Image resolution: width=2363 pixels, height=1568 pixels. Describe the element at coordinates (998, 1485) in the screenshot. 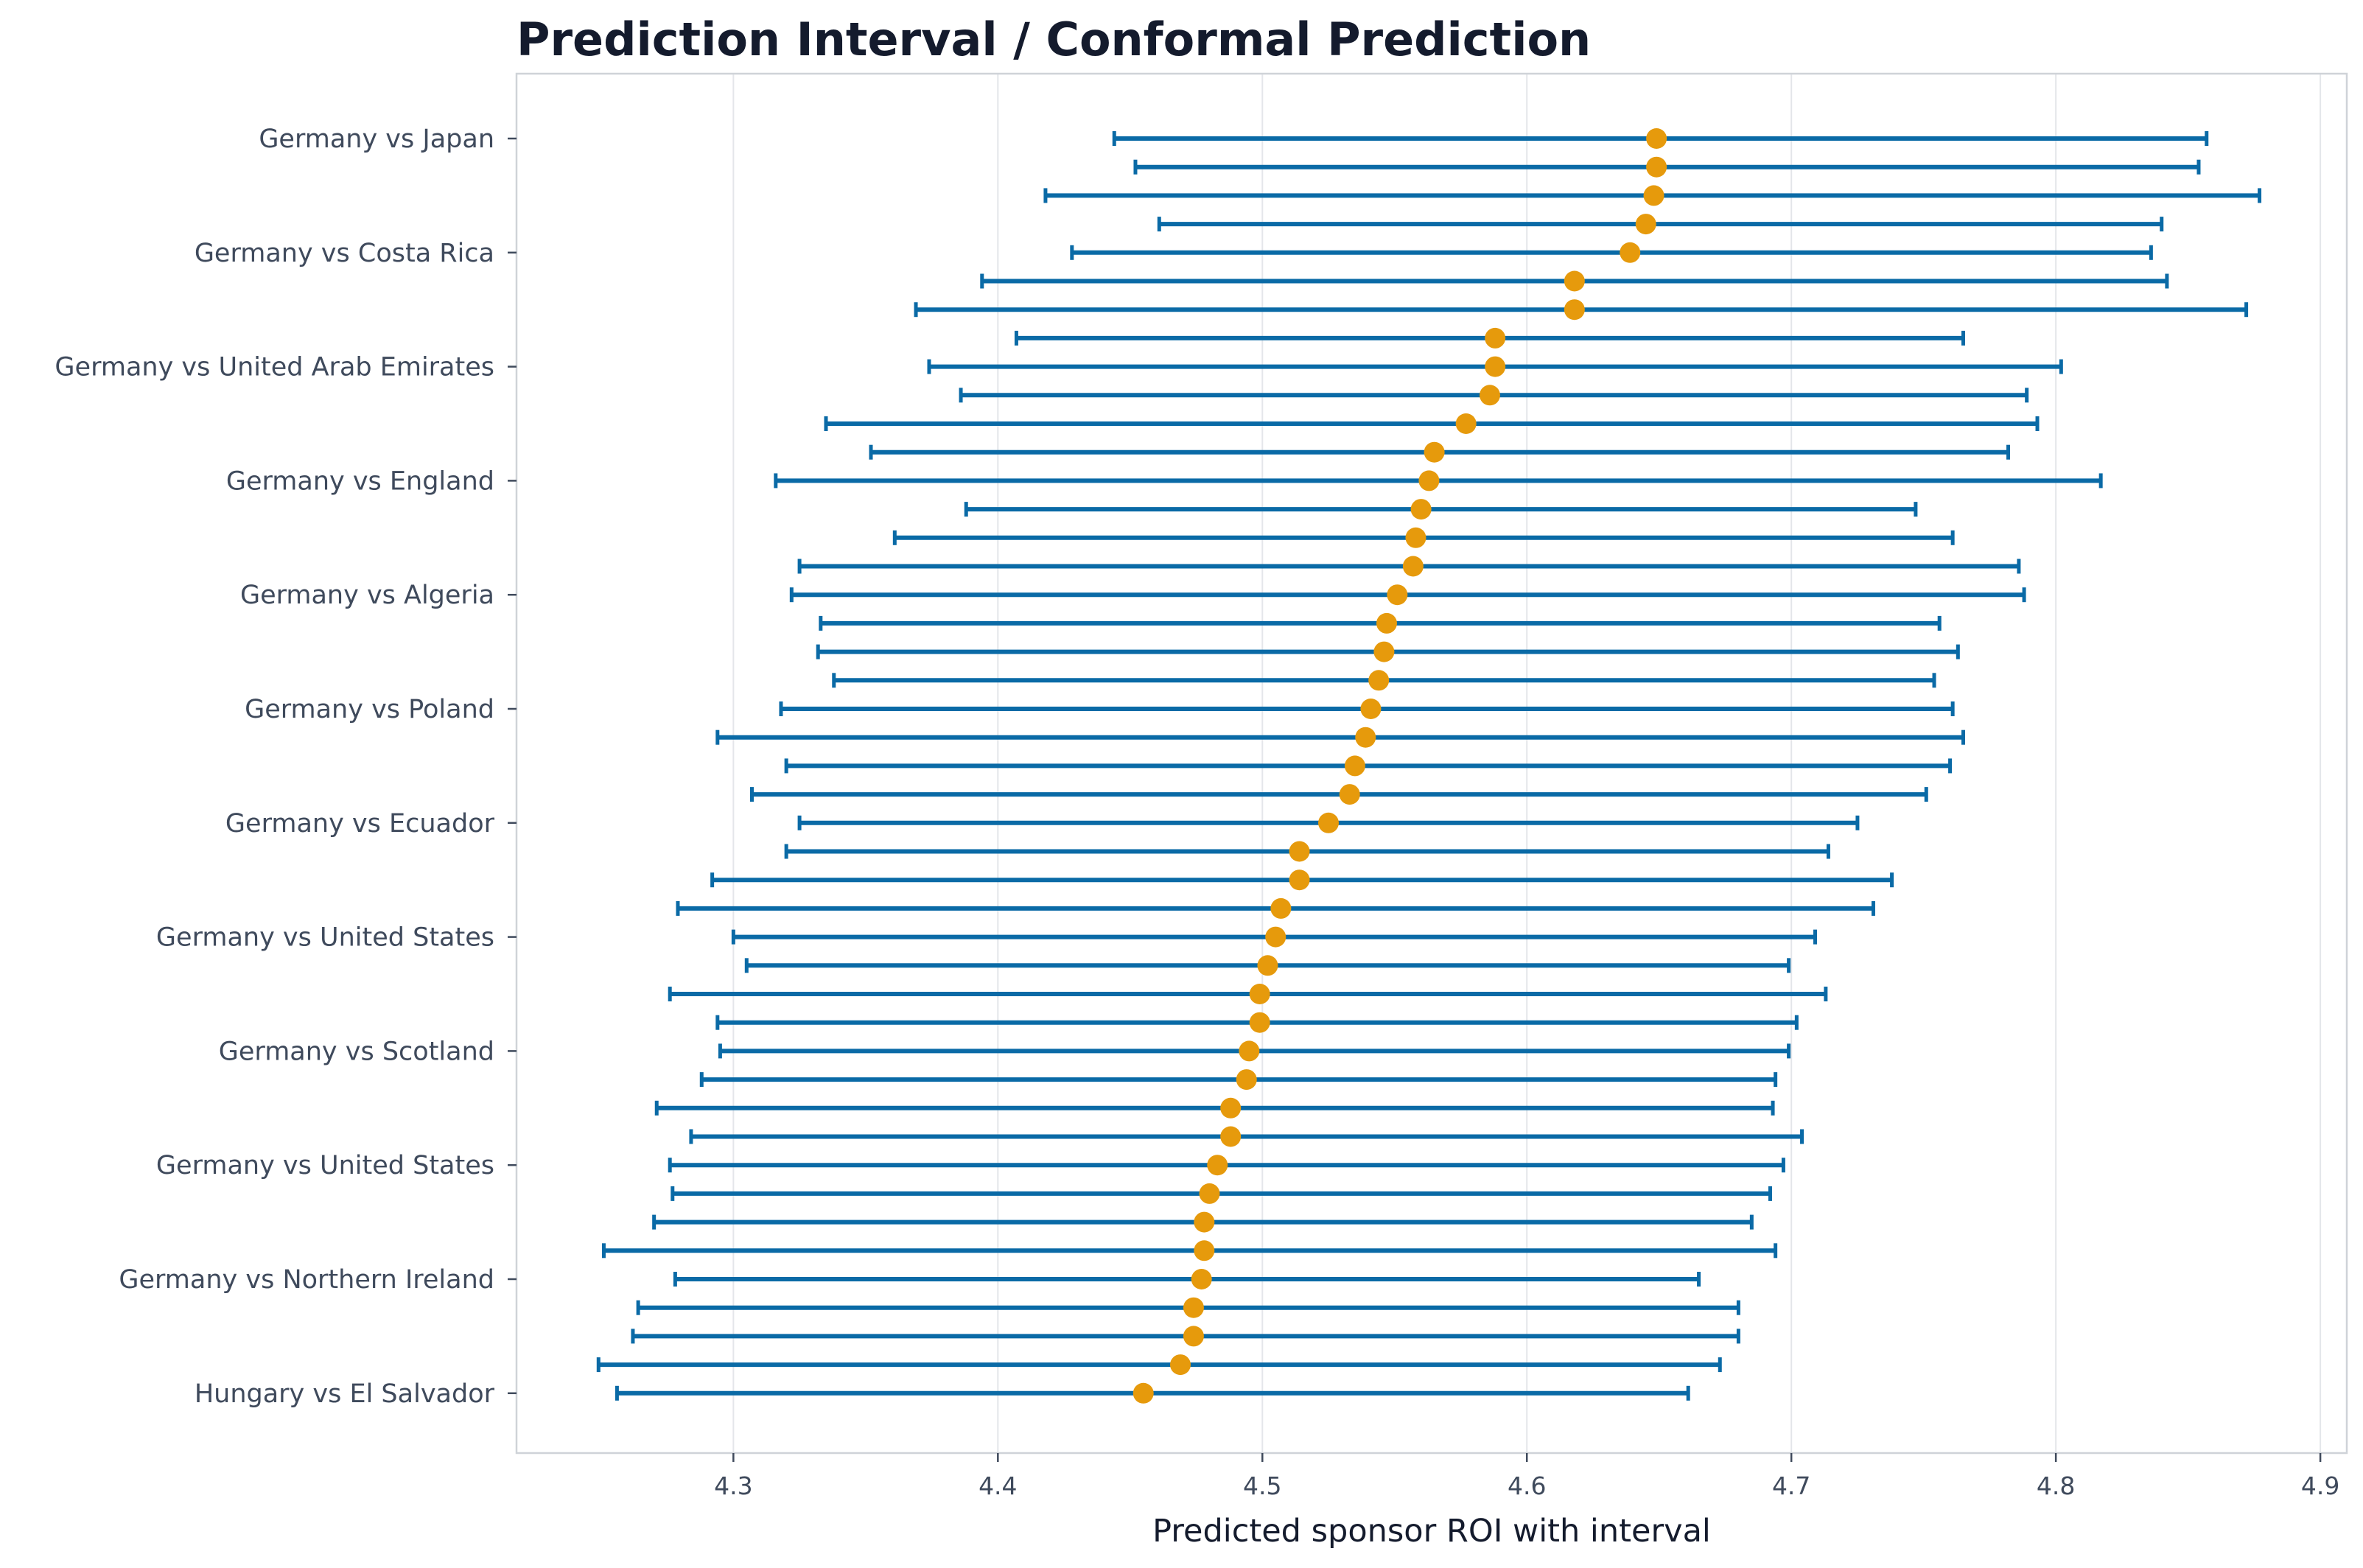

I see `x-tick-label: 4.4` at that location.